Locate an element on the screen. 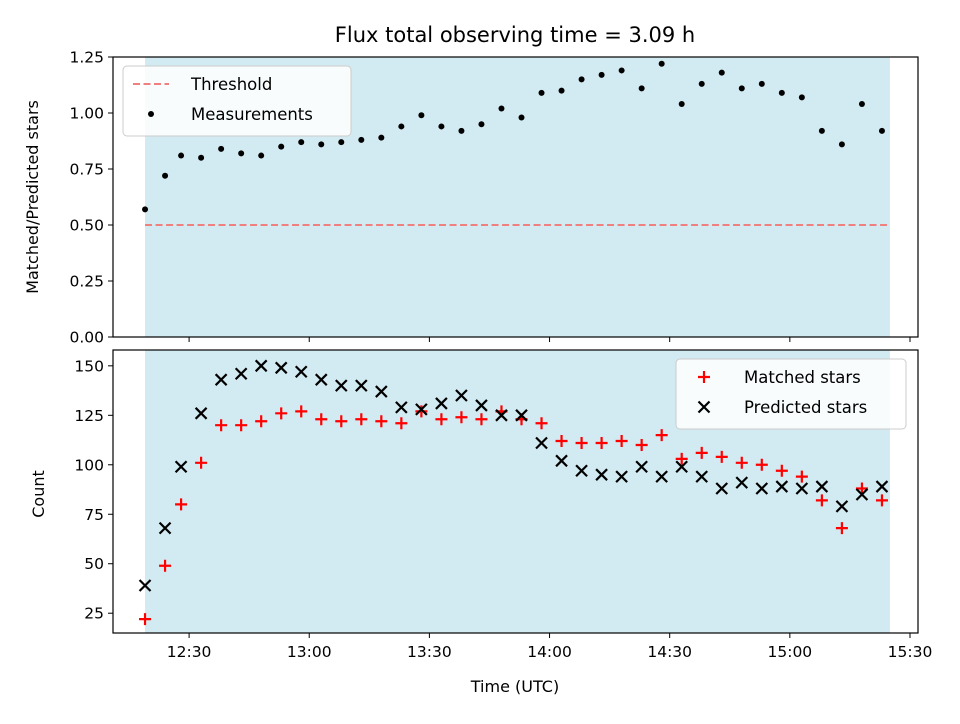  y-tick-label: 25 is located at coordinates (94, 614).